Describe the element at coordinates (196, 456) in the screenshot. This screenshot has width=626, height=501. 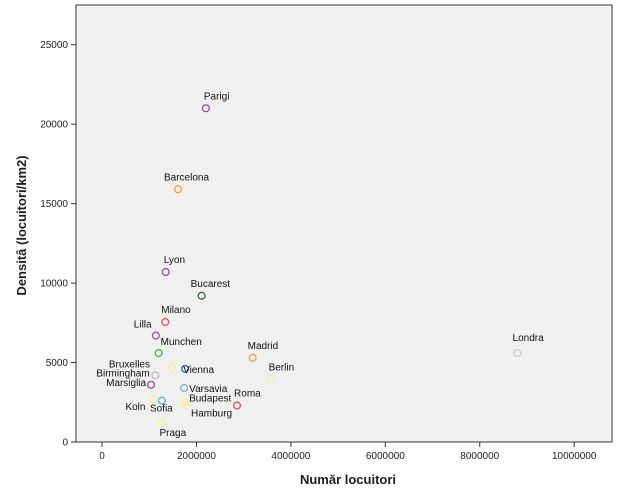
I see `x-tick-label: 2000000` at that location.